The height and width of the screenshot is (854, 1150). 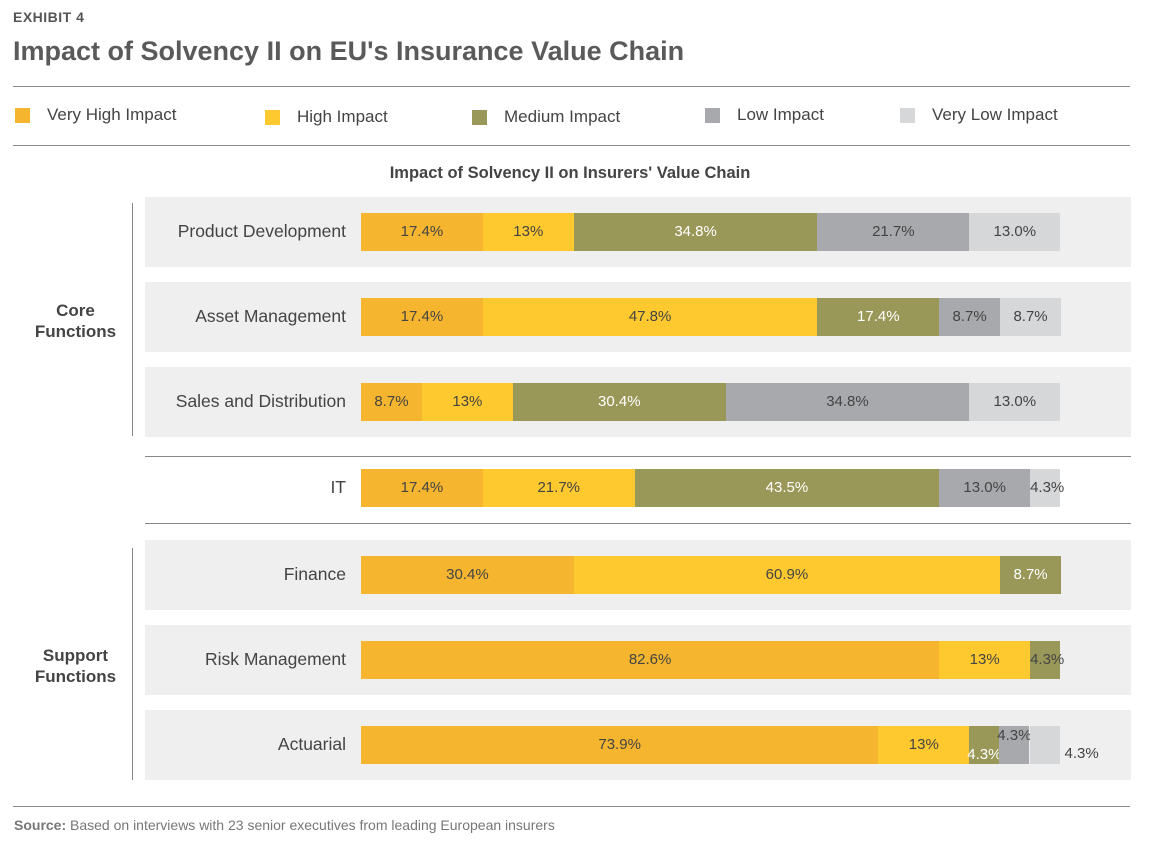 I want to click on data-label-finance-medium-impact: 8.7%, so click(x=1030, y=574).